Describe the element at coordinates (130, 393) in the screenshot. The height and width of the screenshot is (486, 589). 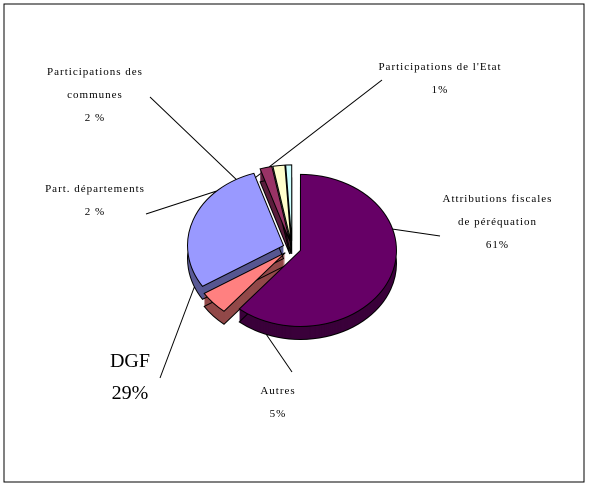
I see `value-label: 29%` at that location.